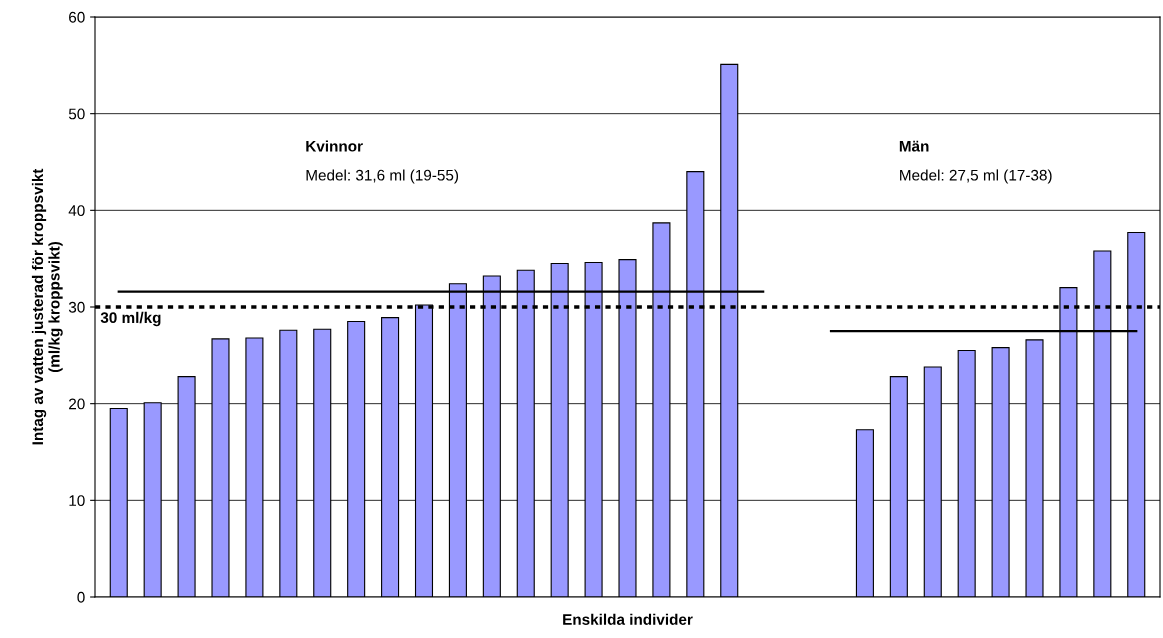 The image size is (1163, 638). I want to click on ref-line-label: 30 ml/kg, so click(130, 319).